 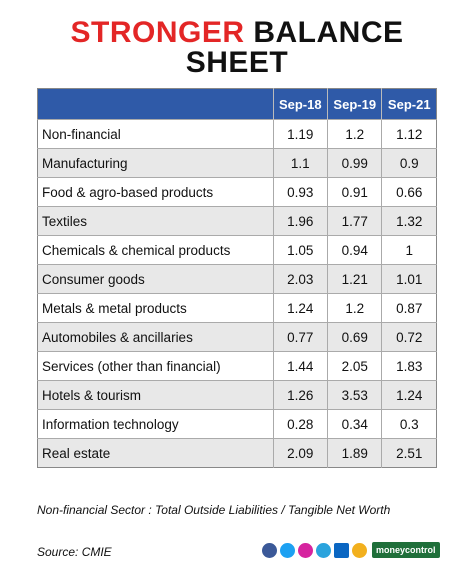 I want to click on facebook-icon, so click(x=269, y=550).